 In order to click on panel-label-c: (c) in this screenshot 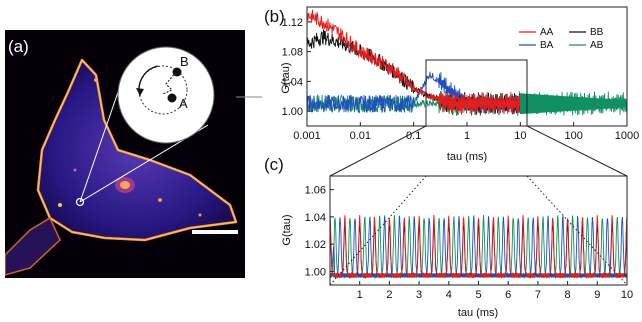, I will do `click(274, 164)`.